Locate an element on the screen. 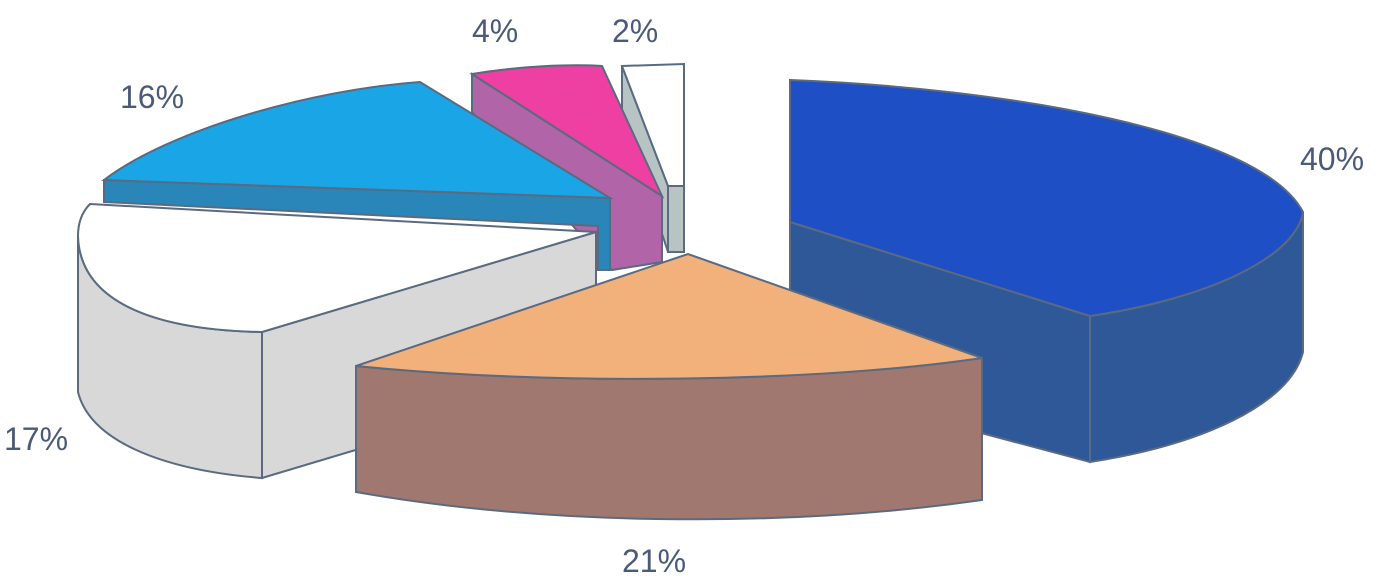 The height and width of the screenshot is (578, 1380). pie-slice-4-top is located at coordinates (567, 131).